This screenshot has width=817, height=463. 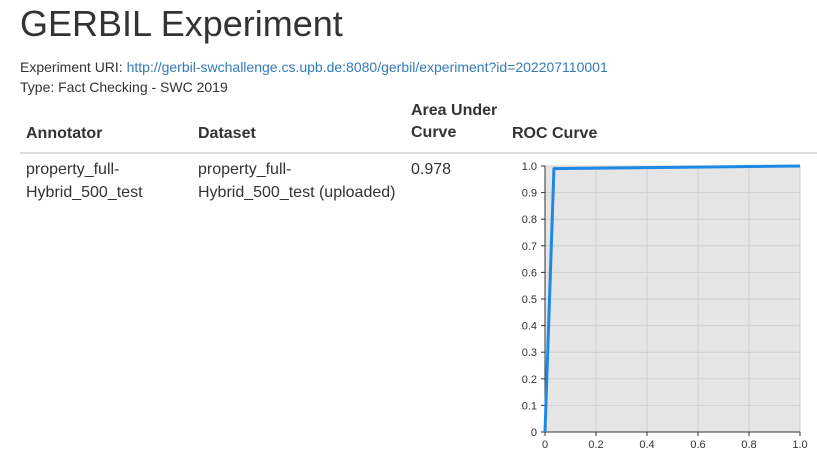 What do you see at coordinates (697, 445) in the screenshot?
I see `x-tick-label: 0.6` at bounding box center [697, 445].